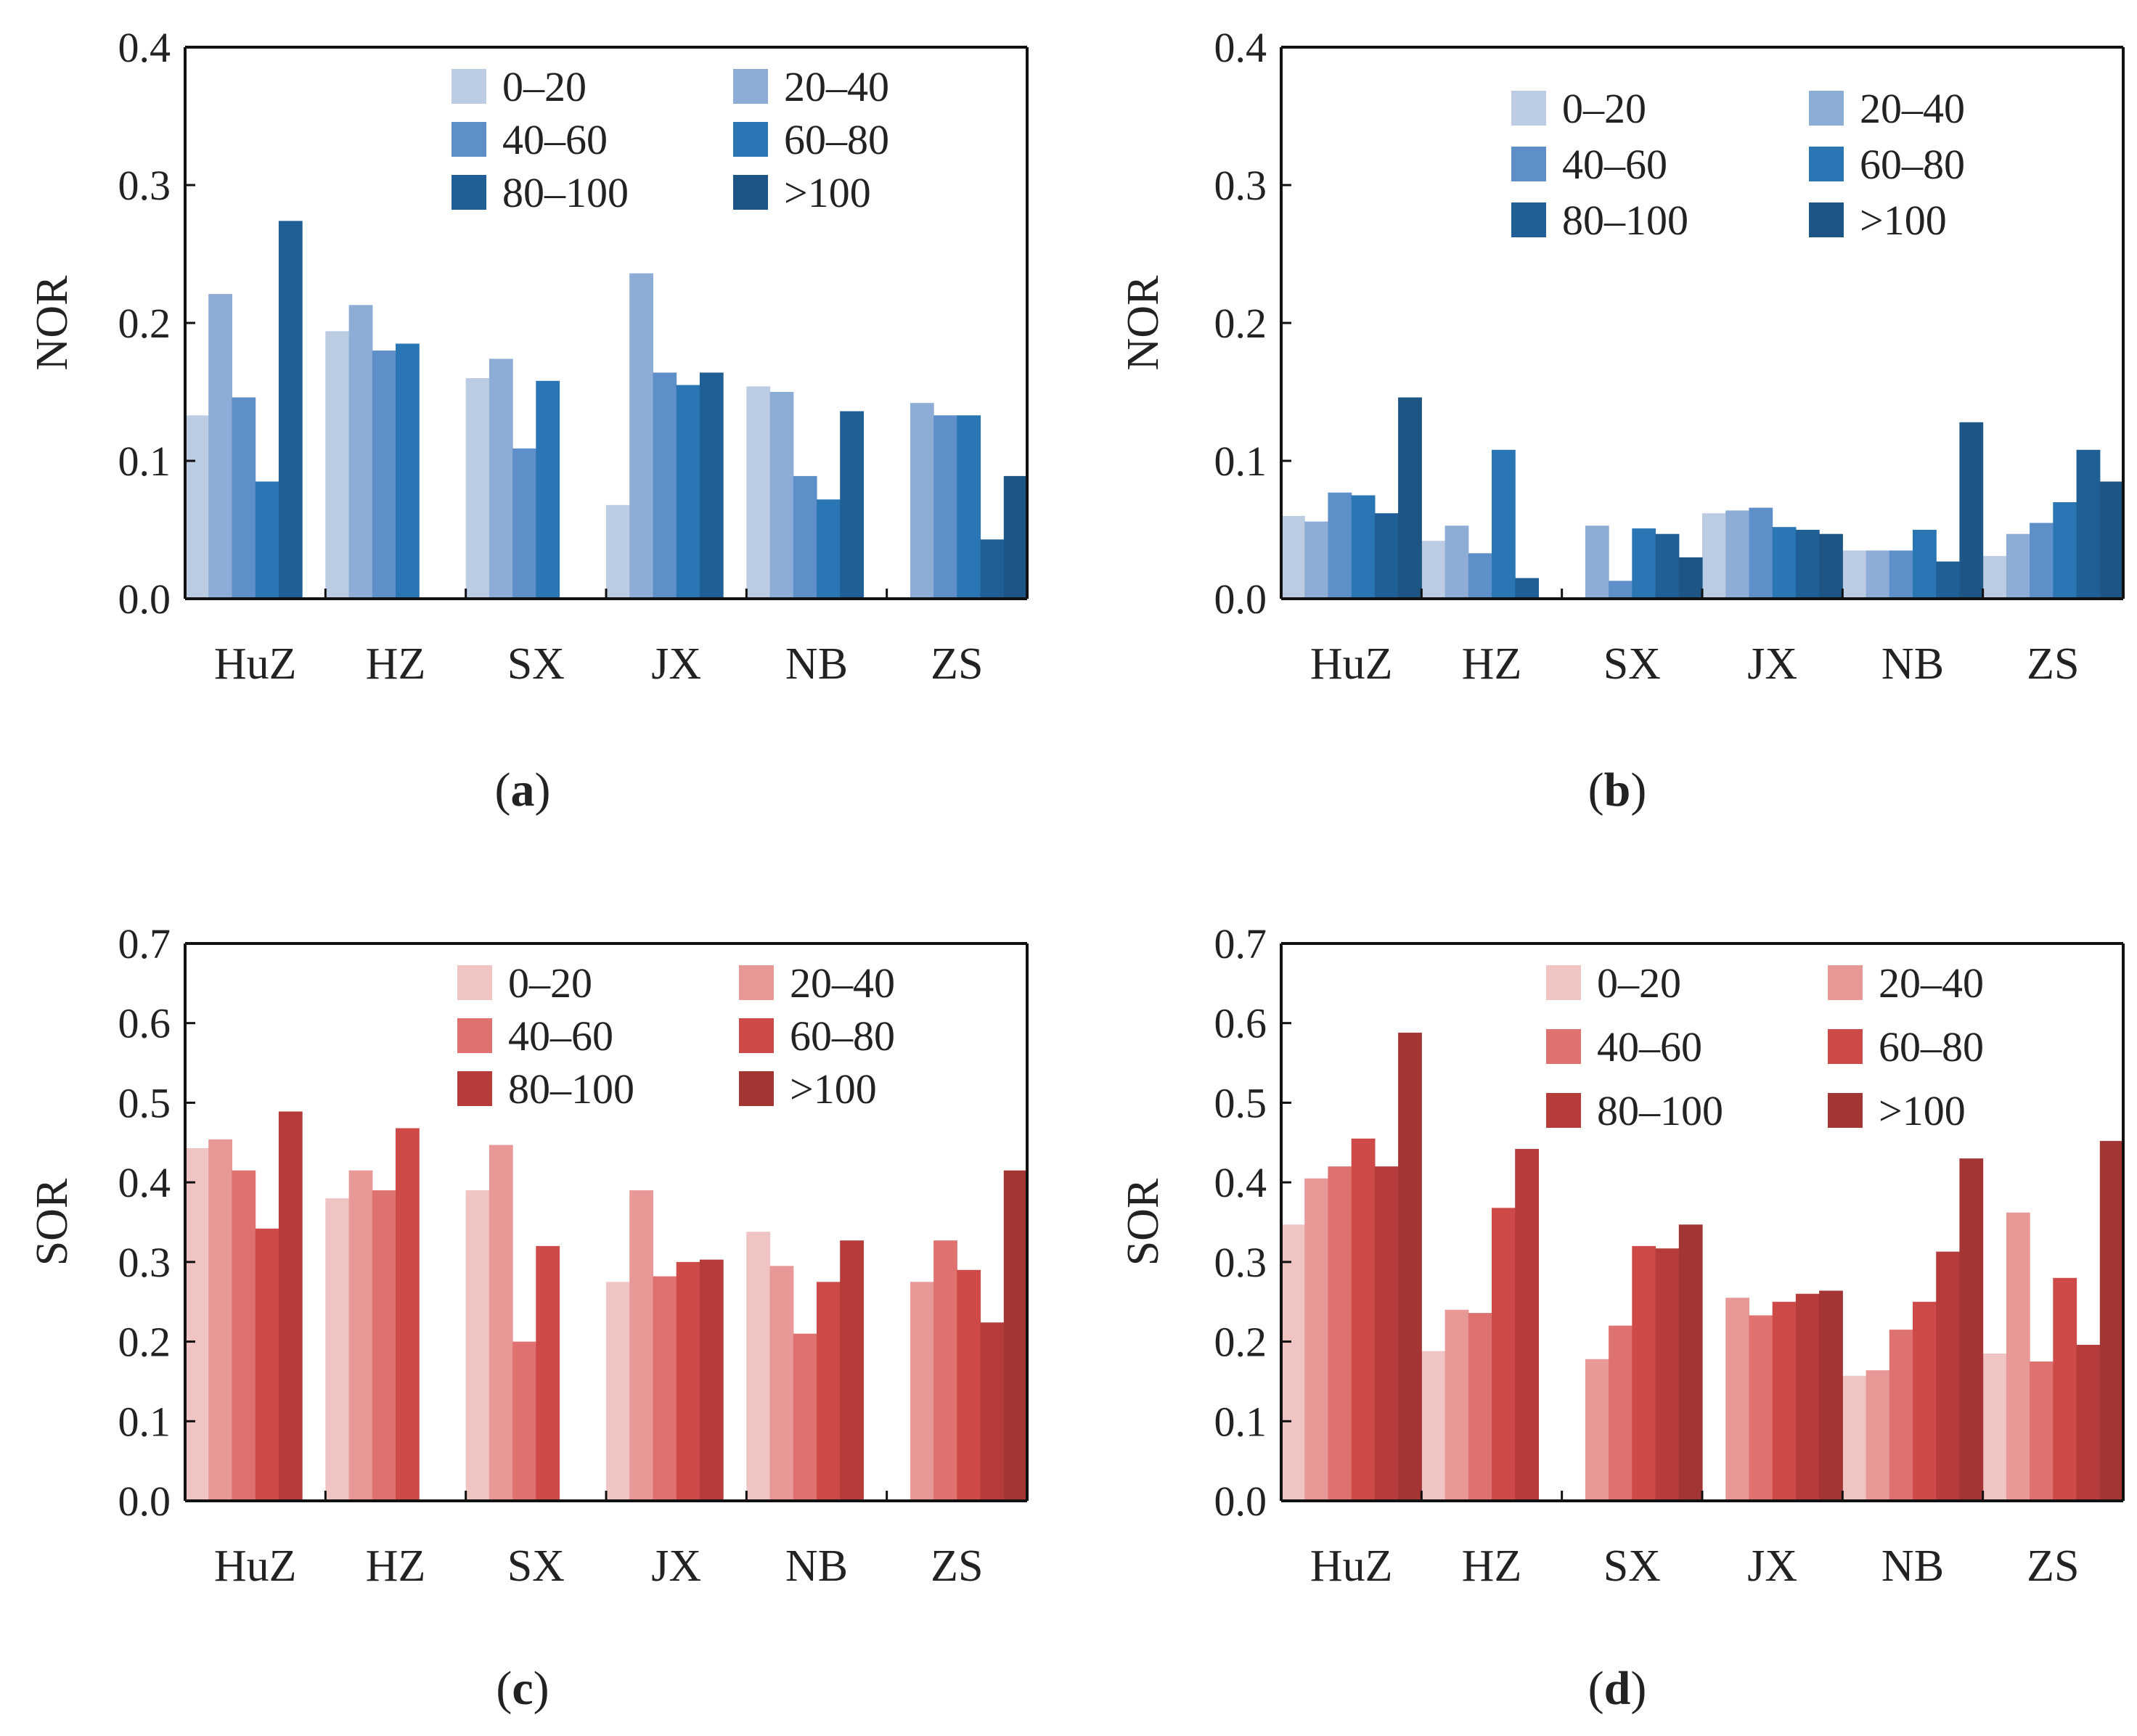  What do you see at coordinates (555, 139) in the screenshot?
I see `legend-label-a-2: 40–60` at bounding box center [555, 139].